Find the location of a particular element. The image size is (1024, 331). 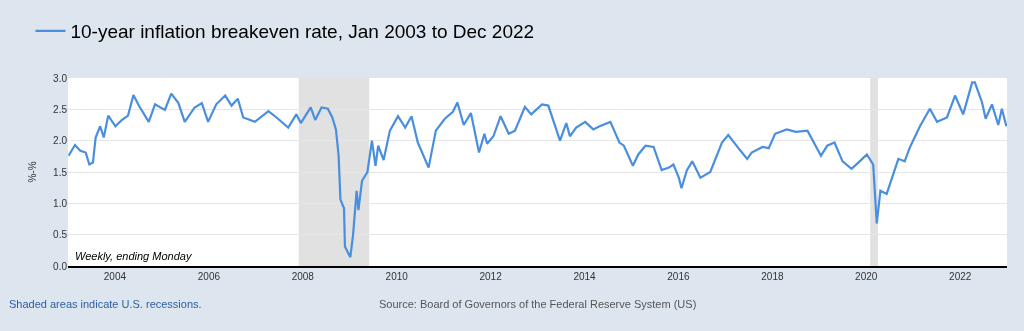

y-axis-title: %-% is located at coordinates (33, 172).